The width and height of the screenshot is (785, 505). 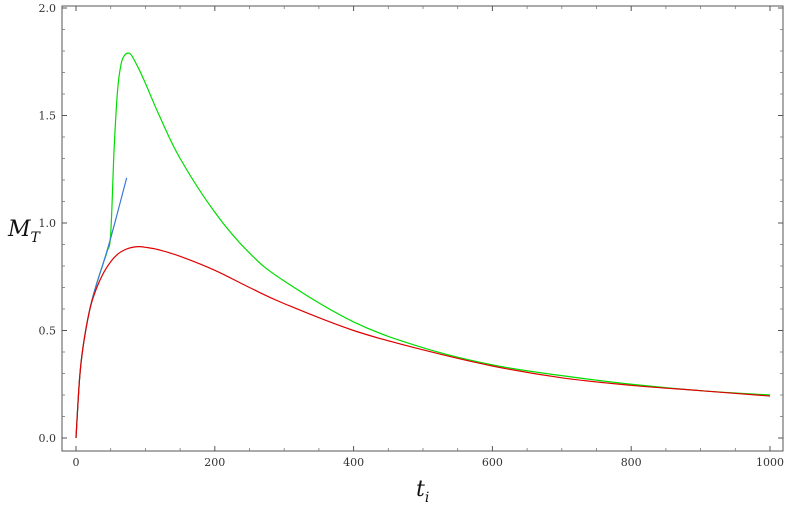 I want to click on y-tick-label: 1.0, so click(x=48, y=223).